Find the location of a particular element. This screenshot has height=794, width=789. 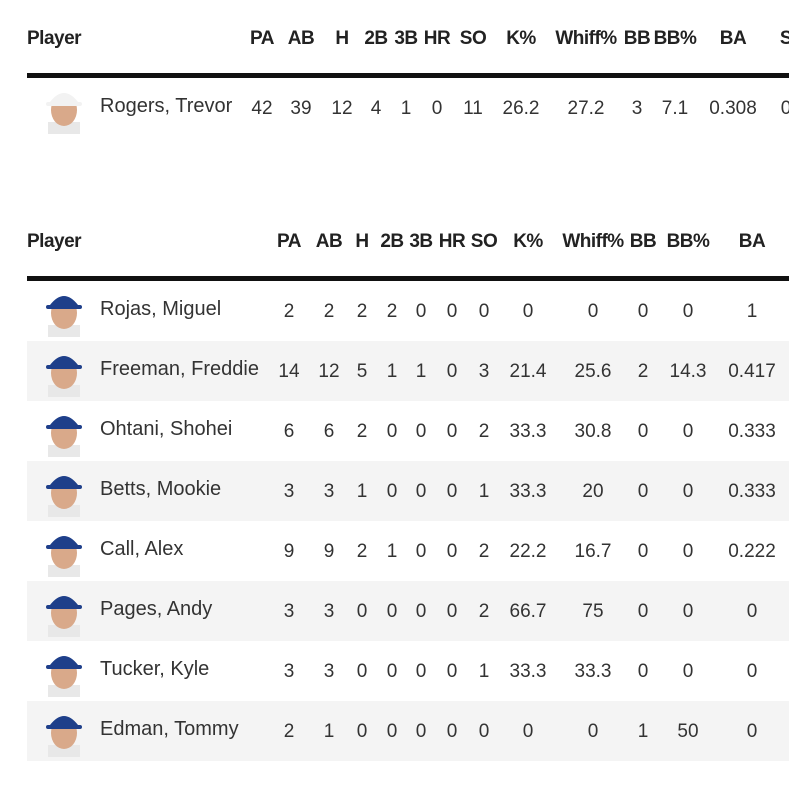

stat-cell: 27.2 is located at coordinates (586, 108).